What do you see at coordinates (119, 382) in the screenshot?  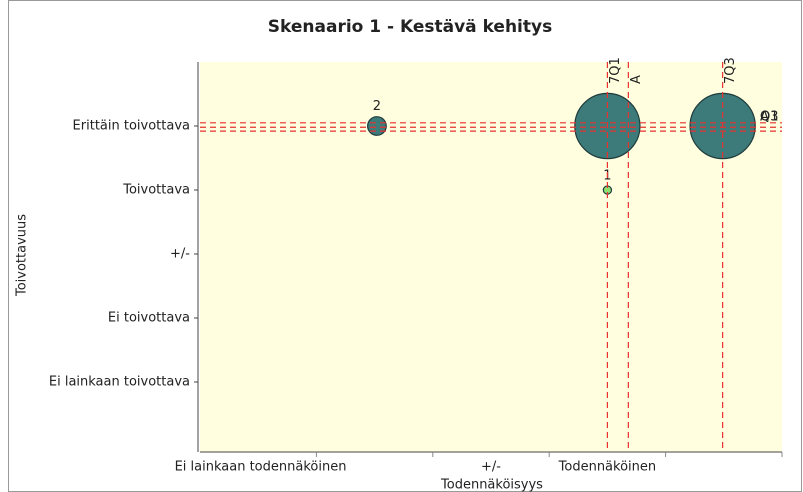 I see `y-tick-label: Ei lainkaan toivottava` at bounding box center [119, 382].